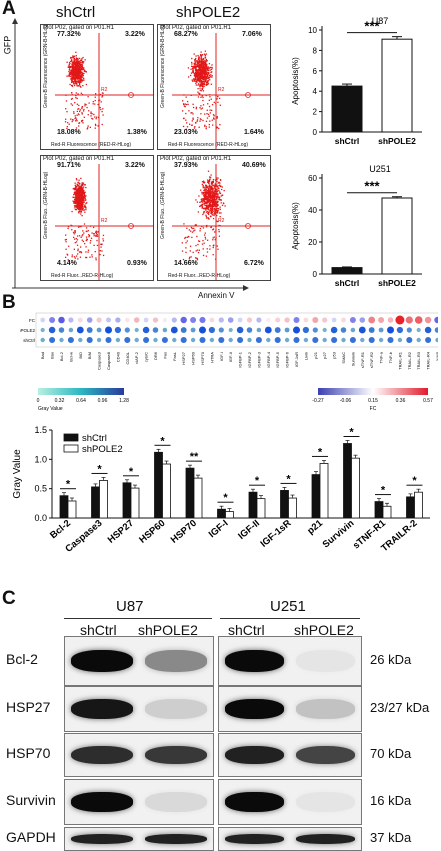 The width and height of the screenshot is (441, 851). Describe the element at coordinates (414, 481) in the screenshot. I see `significance-mark: *` at that location.